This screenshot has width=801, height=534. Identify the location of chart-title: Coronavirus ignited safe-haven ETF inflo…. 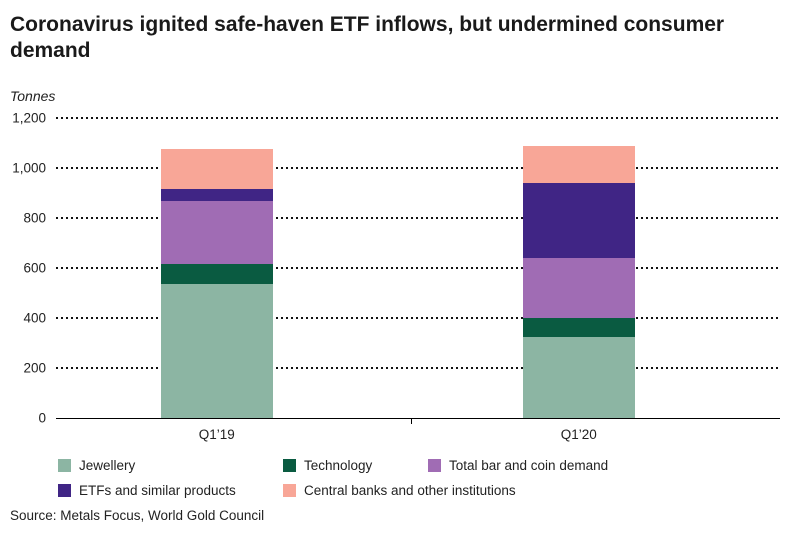
(367, 38).